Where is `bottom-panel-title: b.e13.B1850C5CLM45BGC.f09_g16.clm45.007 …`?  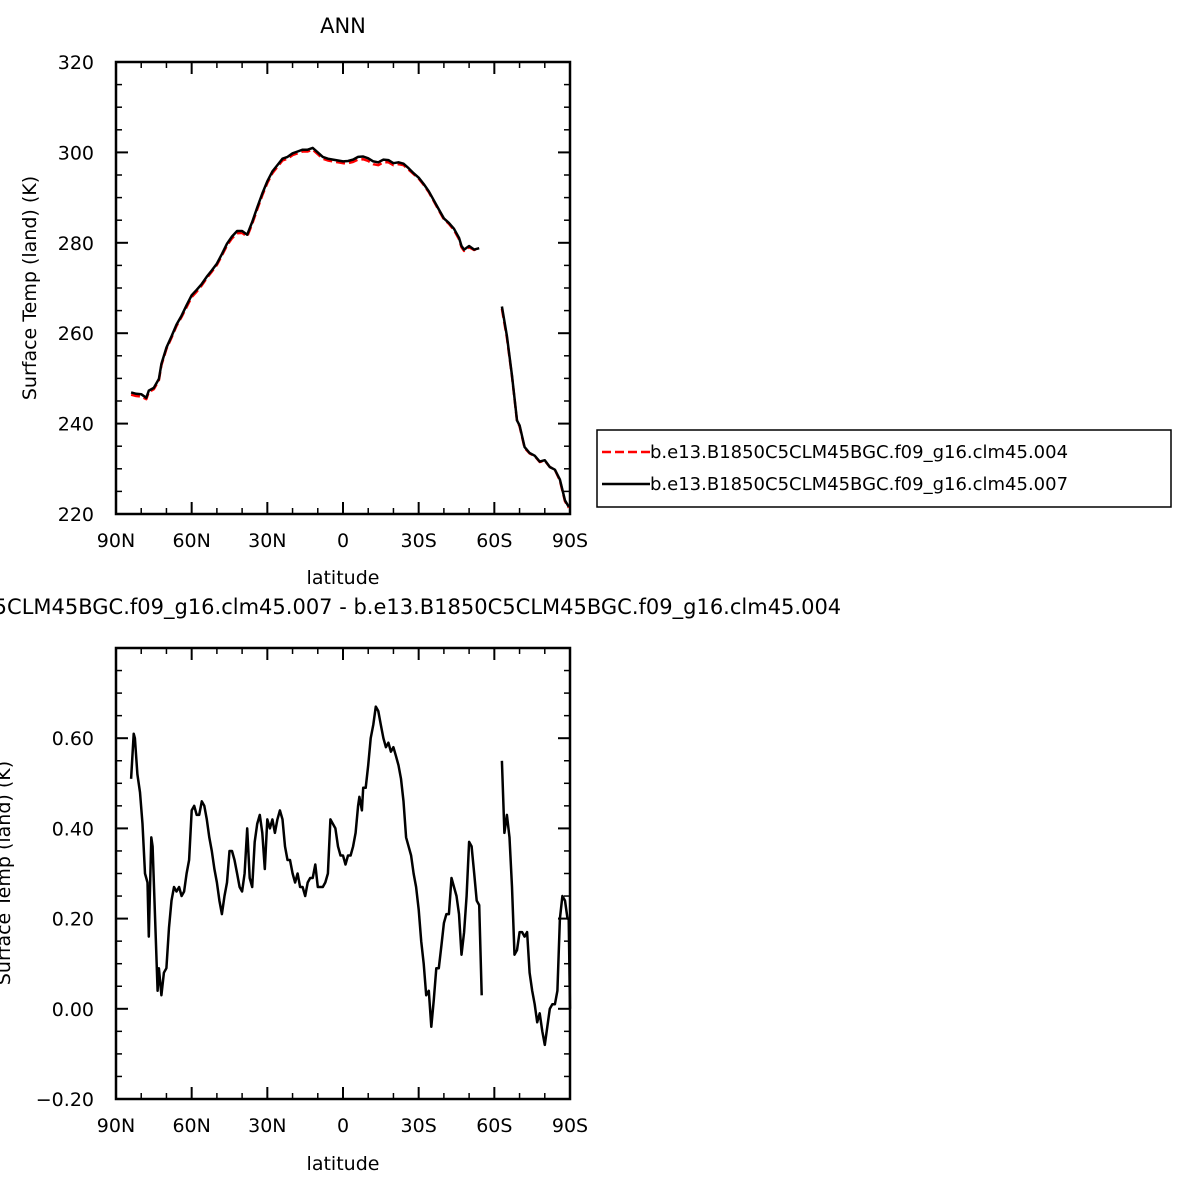 bottom-panel-title: b.e13.B1850C5CLM45BGC.f09_g16.clm45.007 … is located at coordinates (420, 607).